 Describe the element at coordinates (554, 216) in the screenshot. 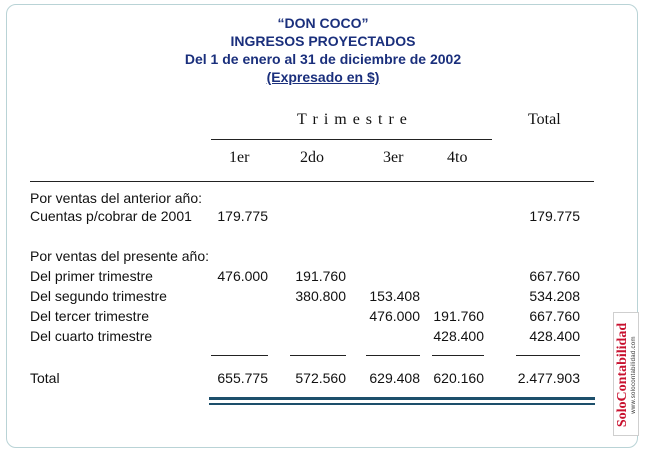

I see `row-value-total: 179.775` at that location.